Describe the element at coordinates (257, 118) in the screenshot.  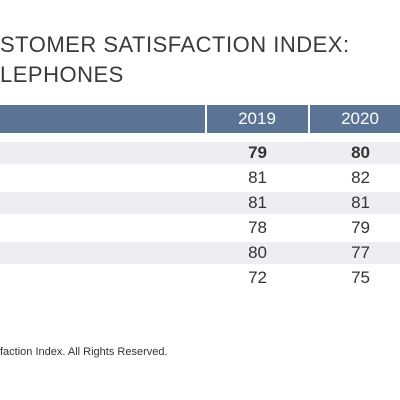
I see `header-cell: 2019` at that location.